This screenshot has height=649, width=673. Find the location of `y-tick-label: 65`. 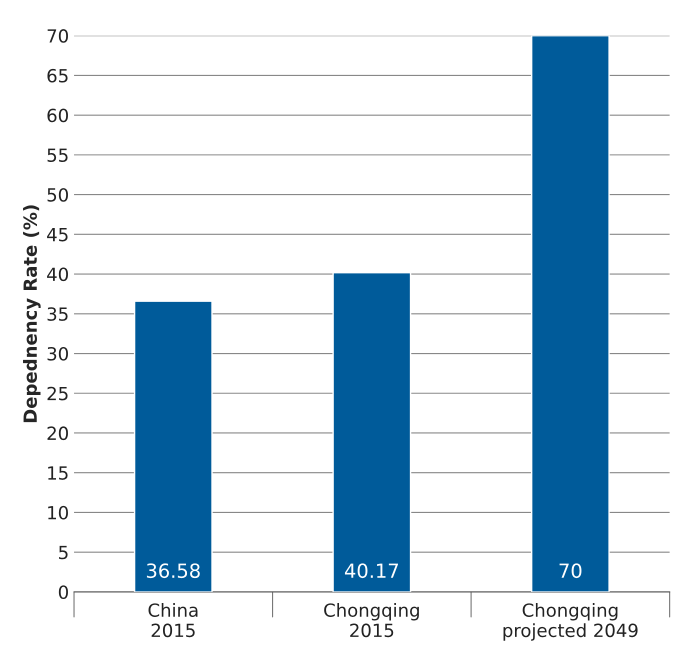

y-tick-label: 65 is located at coordinates (57, 75).